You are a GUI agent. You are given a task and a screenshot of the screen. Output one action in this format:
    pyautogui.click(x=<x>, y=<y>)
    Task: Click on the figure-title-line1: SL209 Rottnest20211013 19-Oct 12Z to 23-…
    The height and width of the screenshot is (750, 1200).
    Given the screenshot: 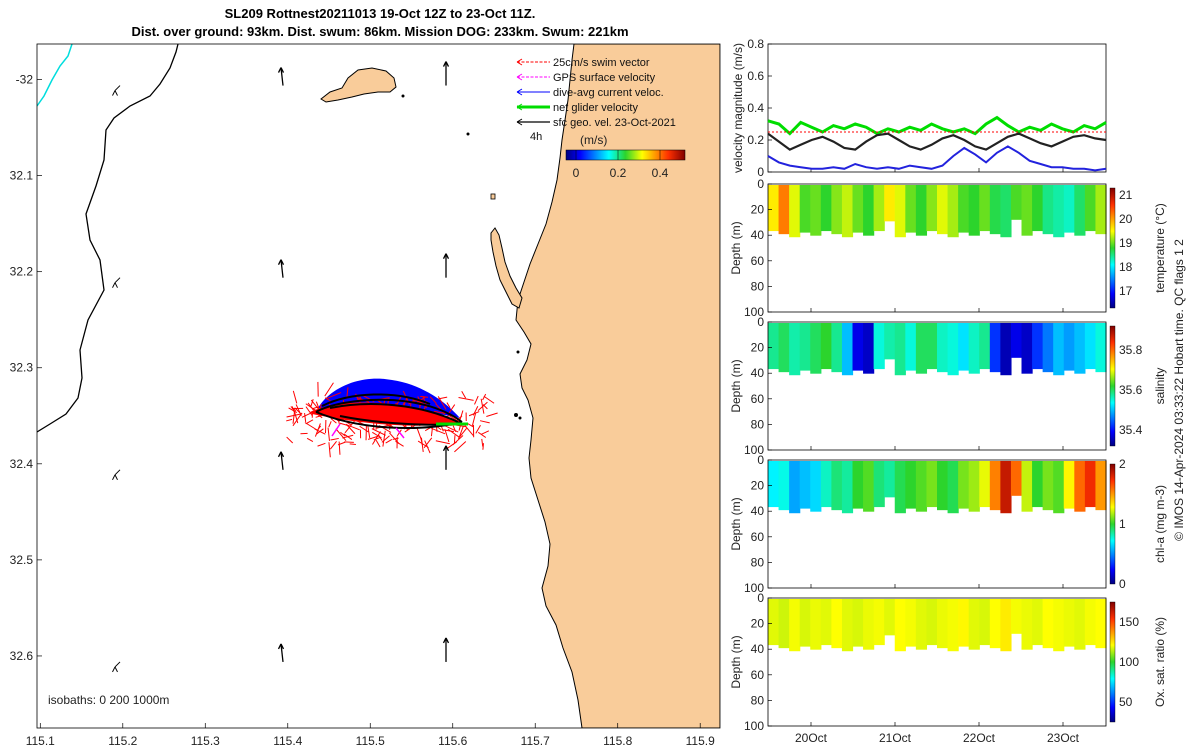 What is the action you would take?
    pyautogui.click(x=380, y=13)
    